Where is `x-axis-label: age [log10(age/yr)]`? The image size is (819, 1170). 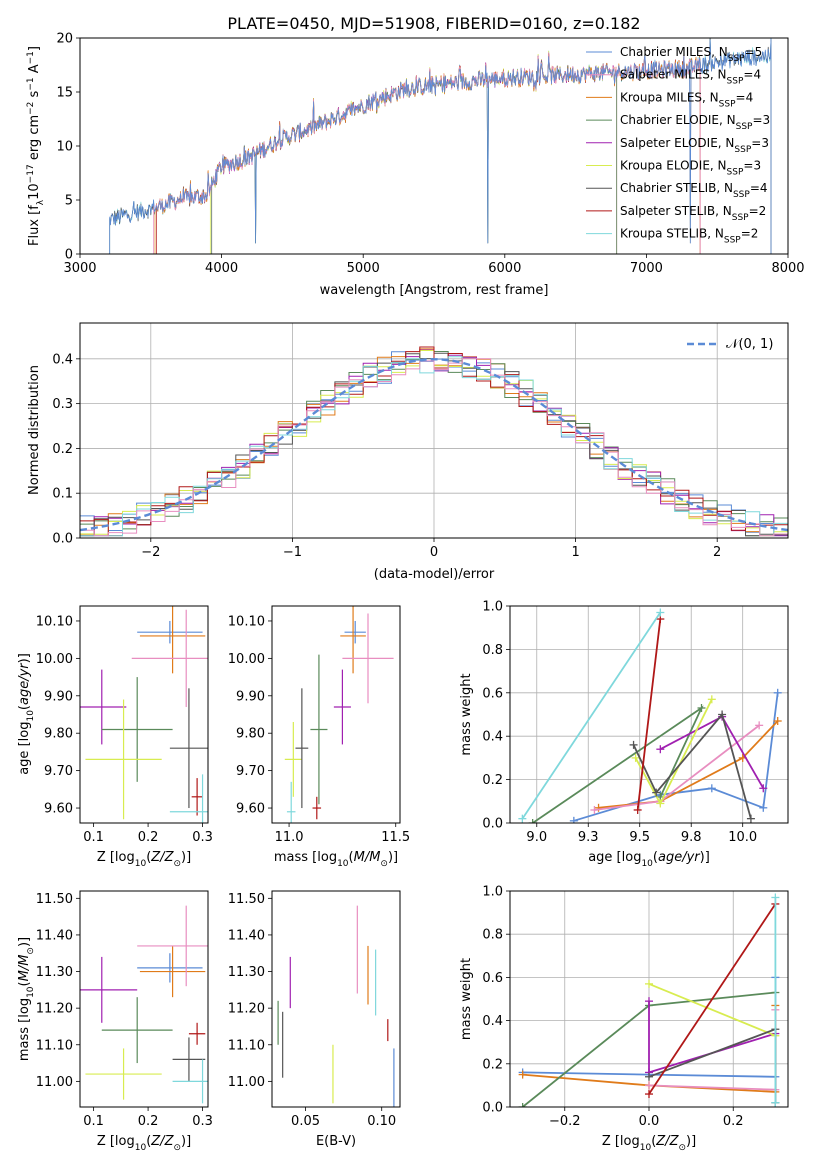 x-axis-label: age [log10(age/yr)] is located at coordinates (649, 859).